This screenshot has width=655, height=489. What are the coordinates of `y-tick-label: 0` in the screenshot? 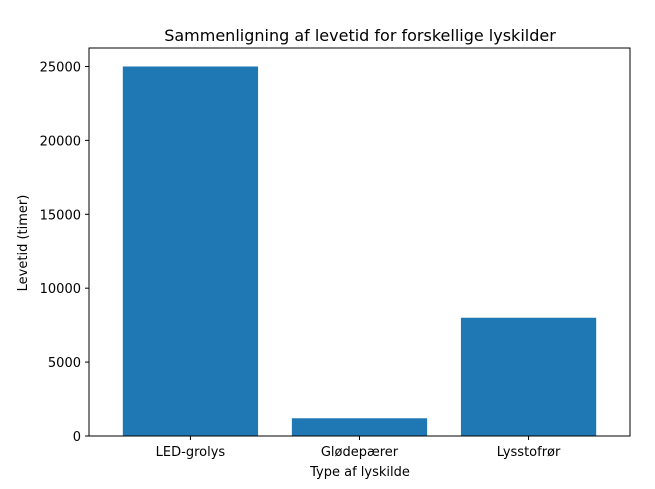 It's located at (77, 437).